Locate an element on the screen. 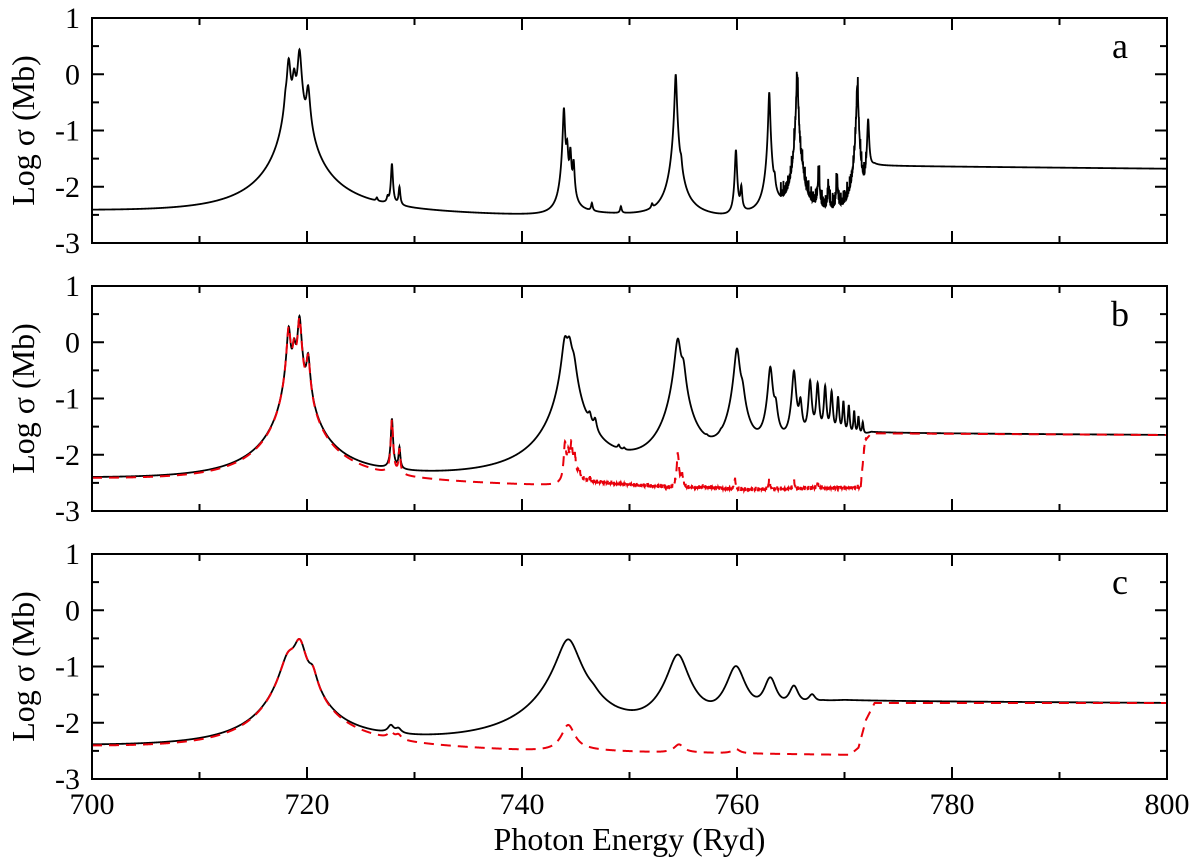 This screenshot has height=863, width=1200. panel-label: a is located at coordinates (1120, 46).